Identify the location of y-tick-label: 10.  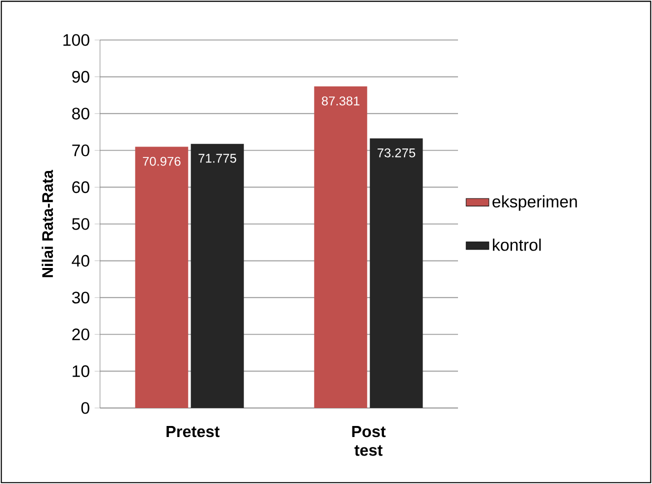
(81, 371).